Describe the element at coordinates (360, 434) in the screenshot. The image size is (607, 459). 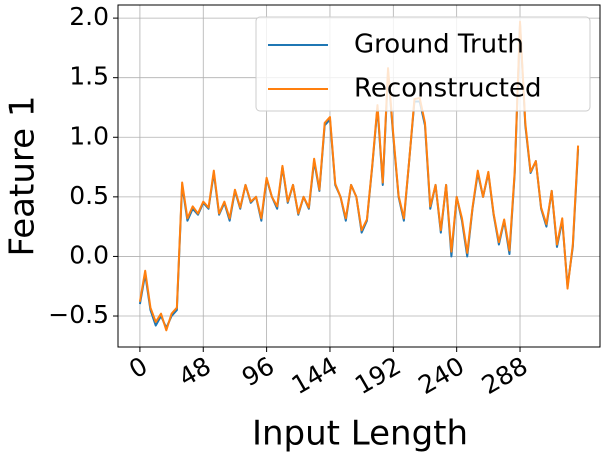
I see `x-axis-label: Input Length` at that location.